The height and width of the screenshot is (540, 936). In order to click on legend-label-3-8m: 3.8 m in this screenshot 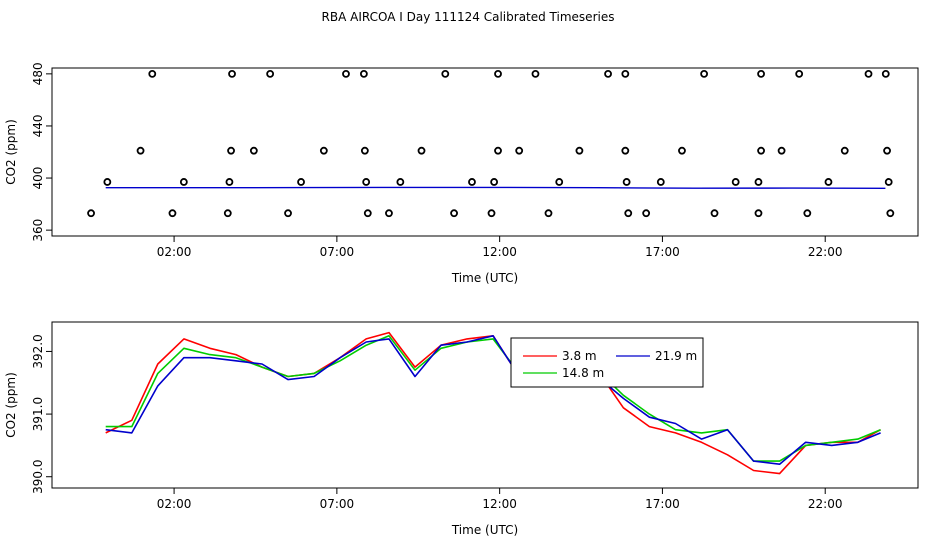, I will do `click(579, 356)`.